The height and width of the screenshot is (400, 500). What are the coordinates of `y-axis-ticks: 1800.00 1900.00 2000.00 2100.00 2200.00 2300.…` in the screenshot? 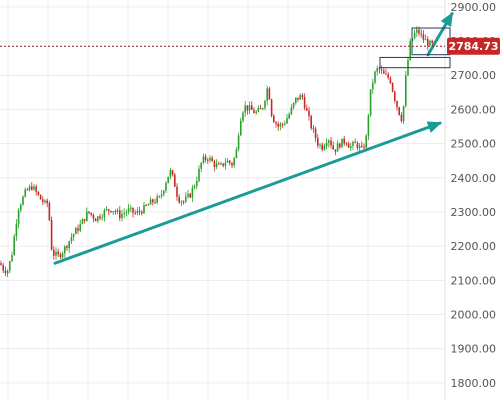 It's located at (474, 195).